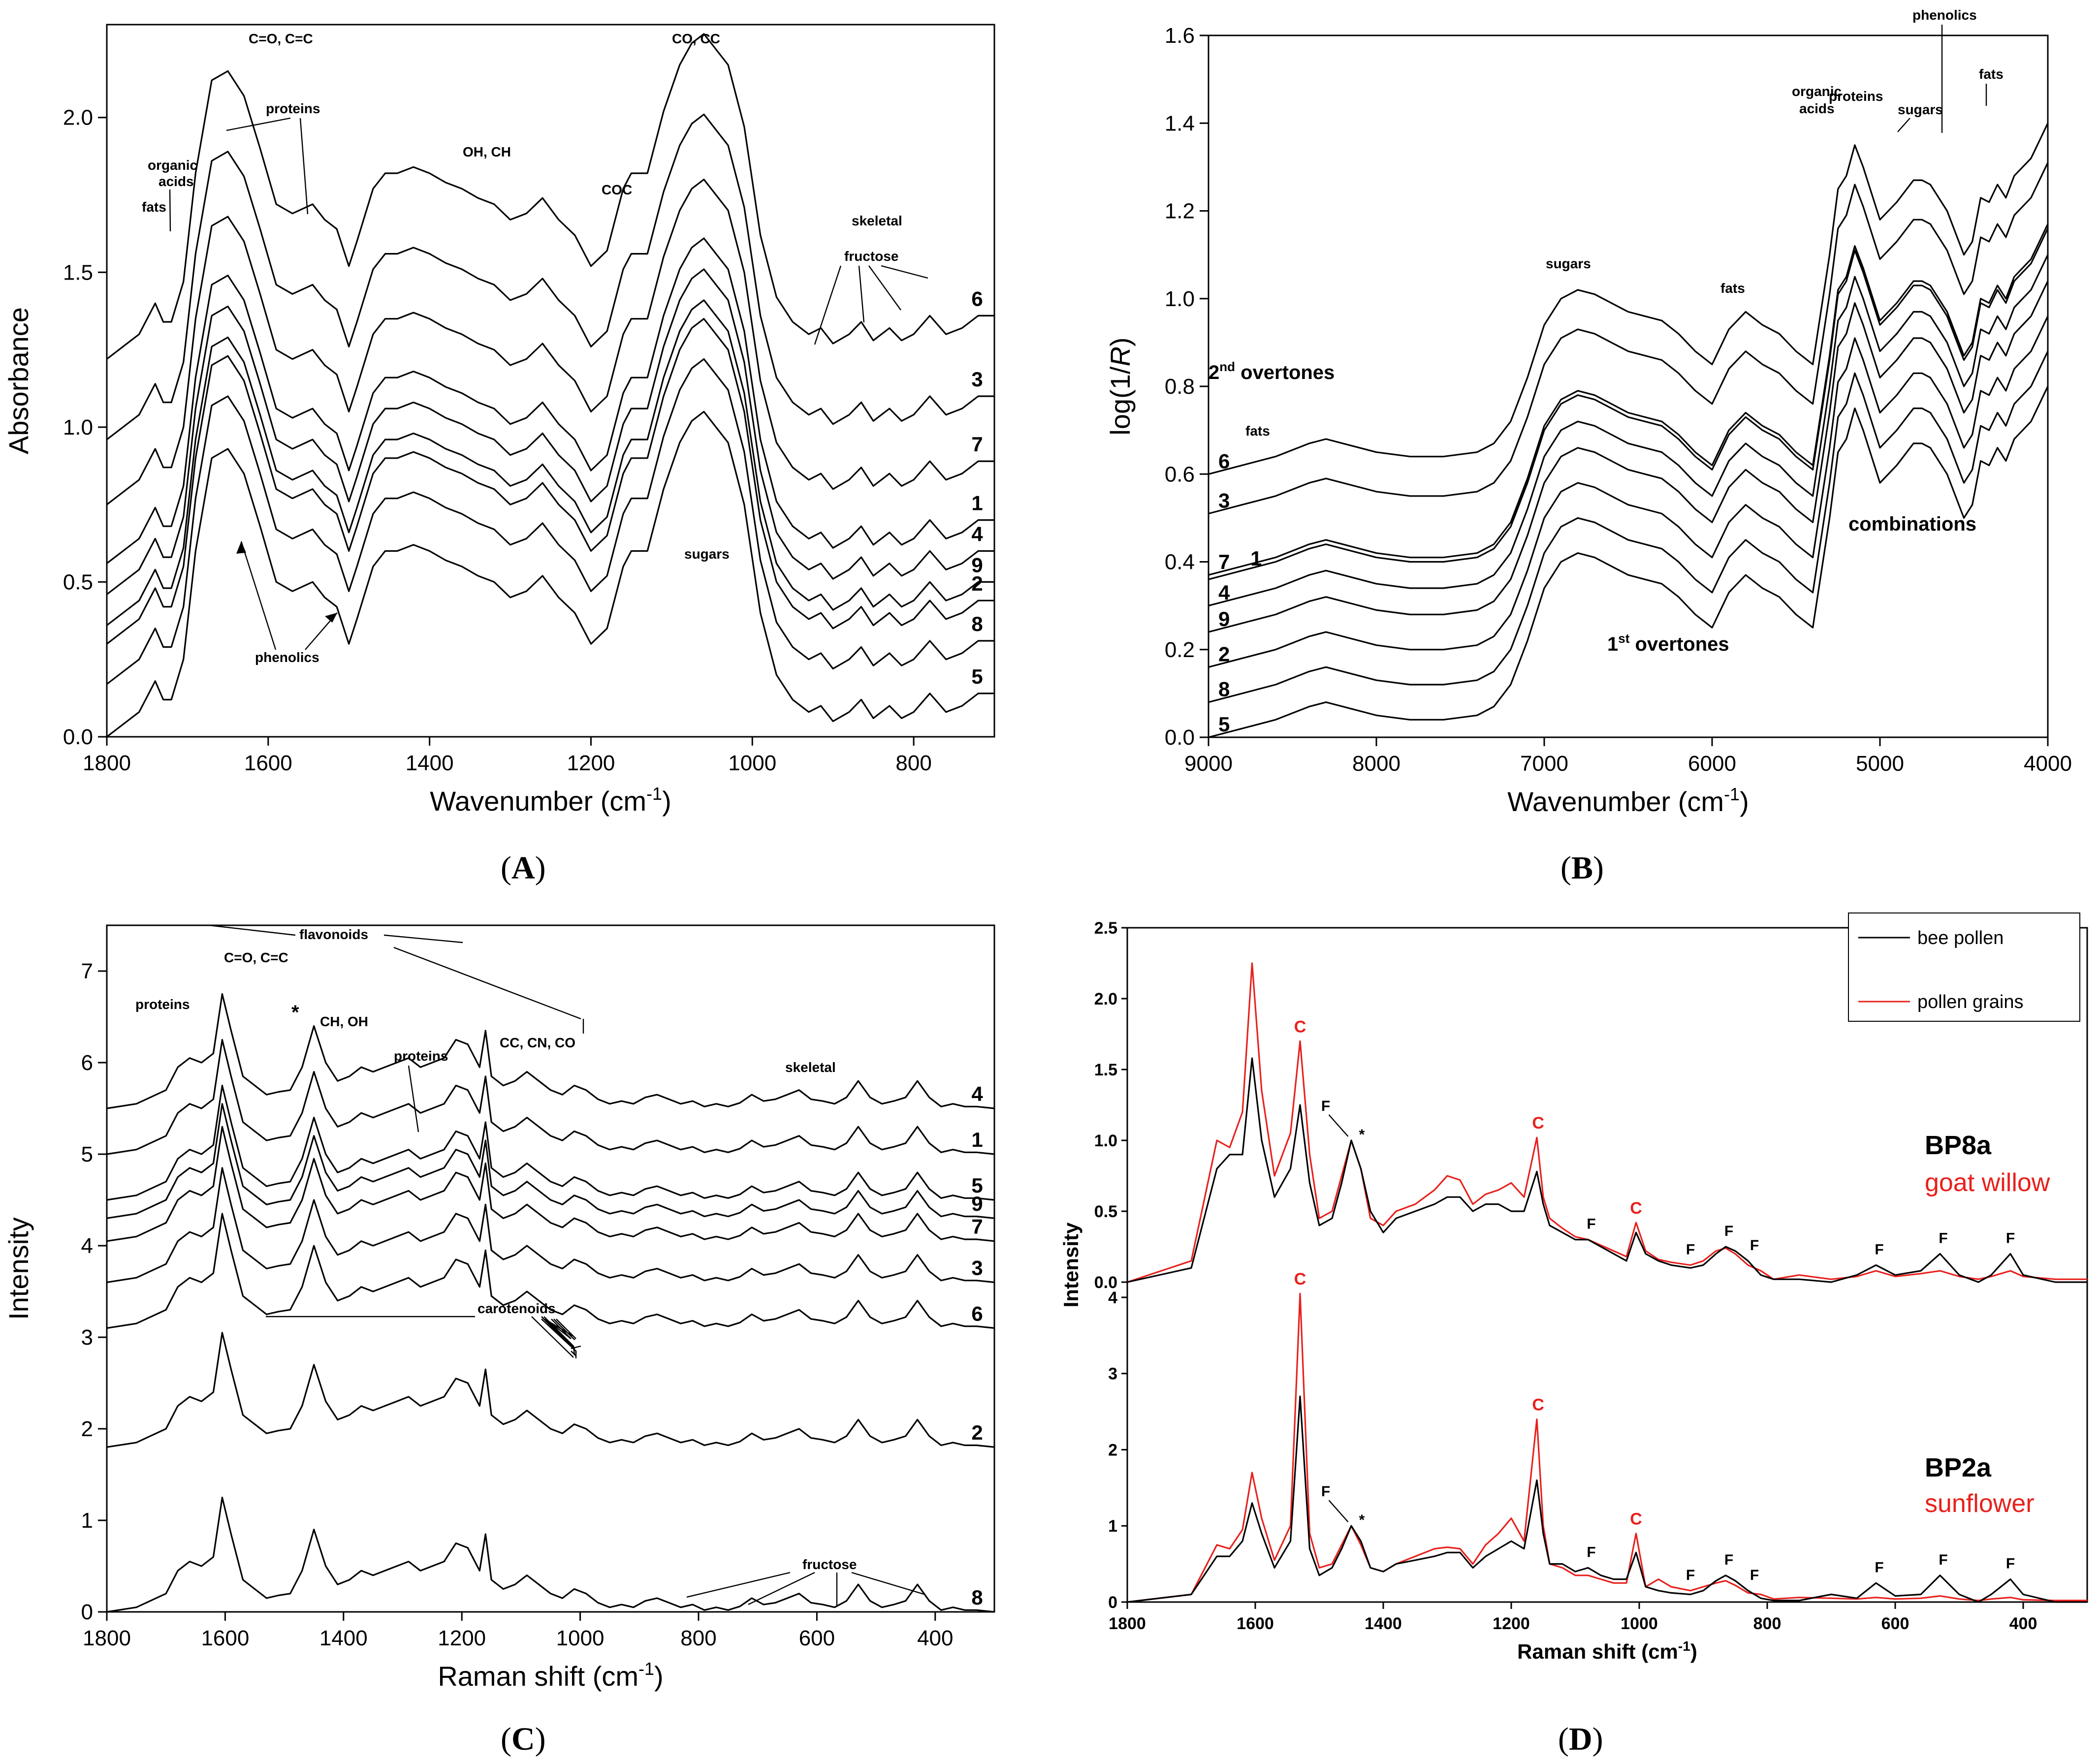  Describe the element at coordinates (806, 1589) in the screenshot. I see `ann-fructose-leaders` at that location.